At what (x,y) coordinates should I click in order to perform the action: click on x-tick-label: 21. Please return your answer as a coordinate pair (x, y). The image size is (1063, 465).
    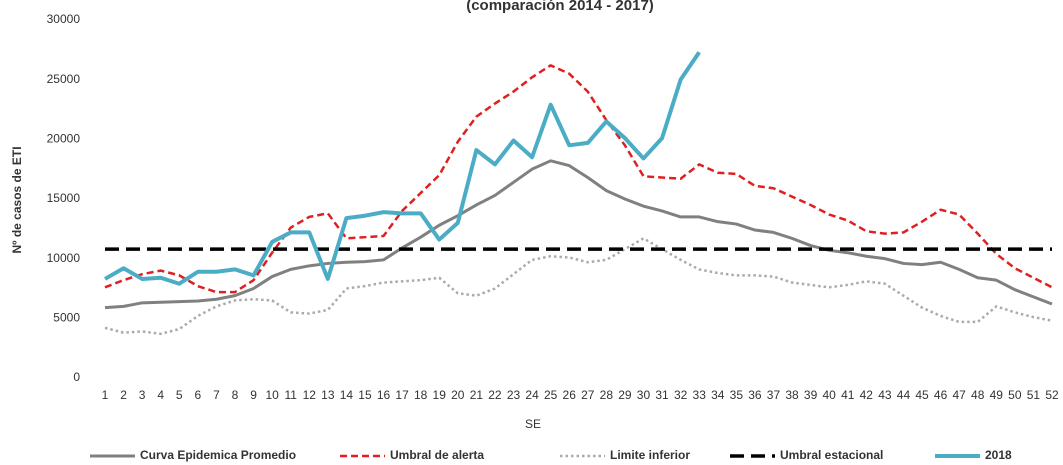
    Looking at the image, I should click on (477, 395).